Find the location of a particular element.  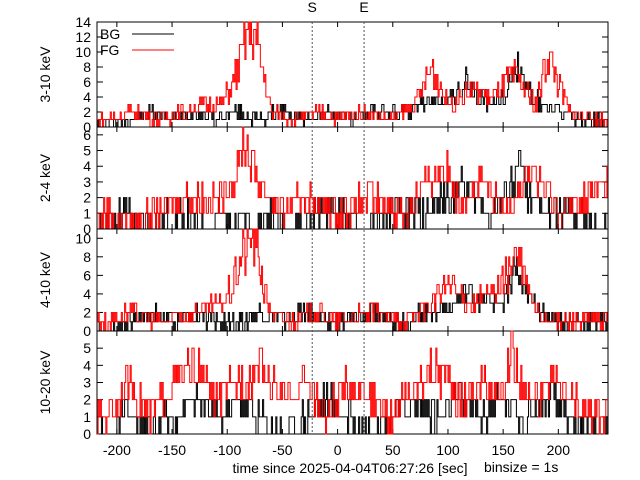

x-tick-label: 100 is located at coordinates (448, 450).